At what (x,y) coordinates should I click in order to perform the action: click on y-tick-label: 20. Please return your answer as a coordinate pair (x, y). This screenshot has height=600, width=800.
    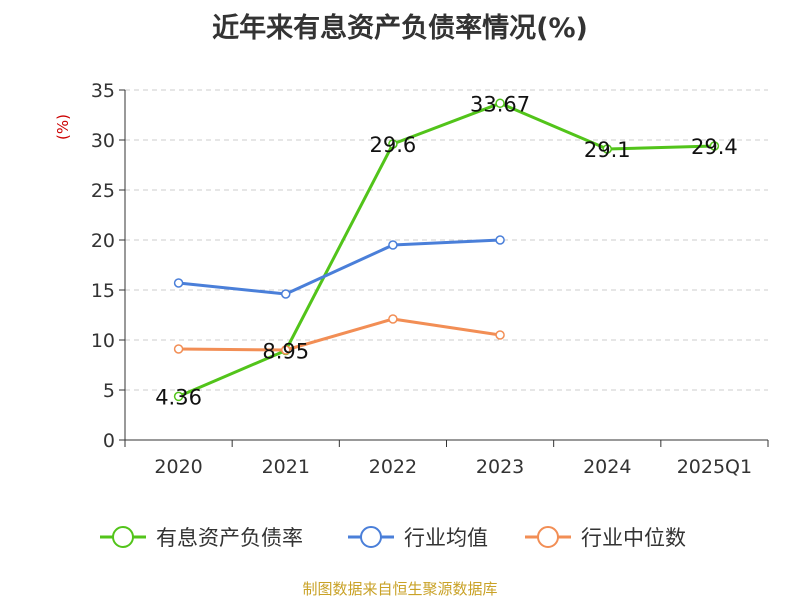
    Looking at the image, I should click on (103, 241).